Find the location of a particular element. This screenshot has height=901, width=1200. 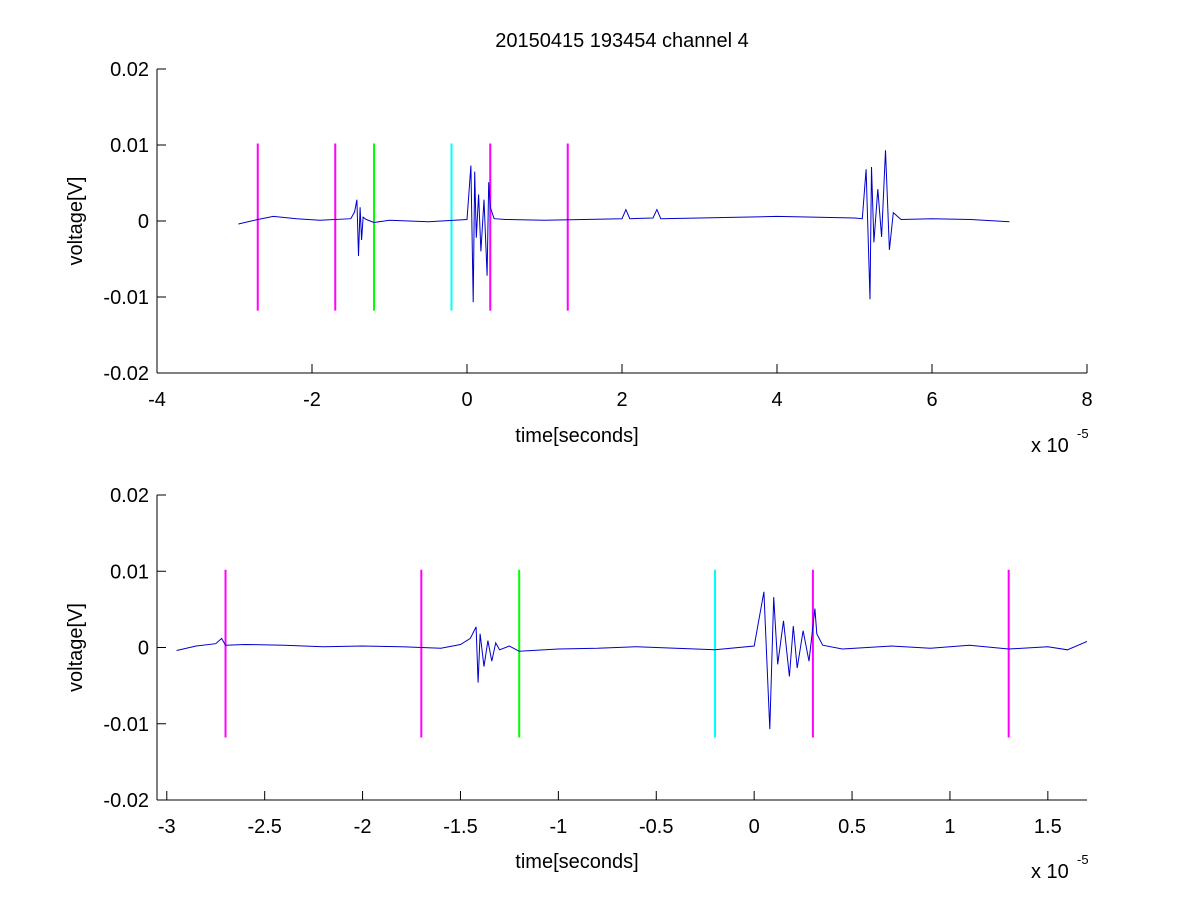

x-tick-label: -2.5 is located at coordinates (264, 827).